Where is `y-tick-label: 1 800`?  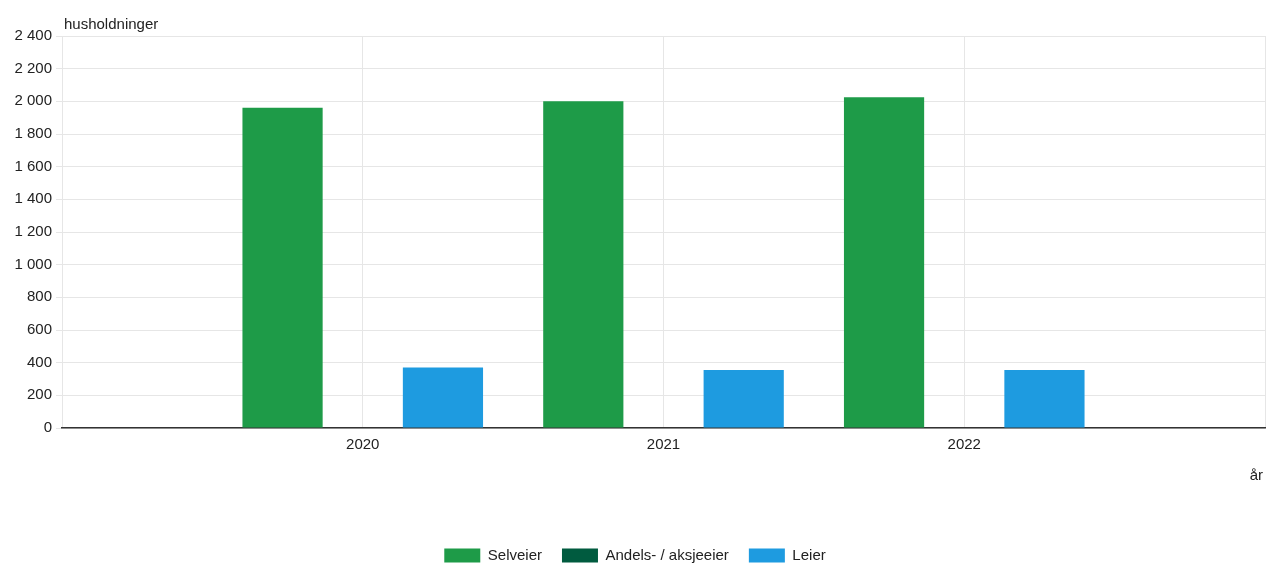
y-tick-label: 1 800 is located at coordinates (33, 133).